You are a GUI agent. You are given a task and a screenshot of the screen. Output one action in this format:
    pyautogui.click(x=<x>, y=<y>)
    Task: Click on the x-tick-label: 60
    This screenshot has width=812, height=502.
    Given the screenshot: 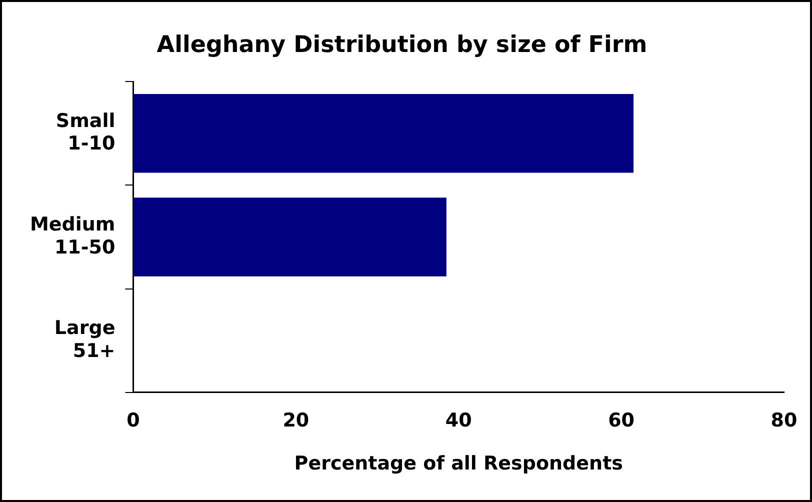 What is the action you would take?
    pyautogui.click(x=621, y=421)
    